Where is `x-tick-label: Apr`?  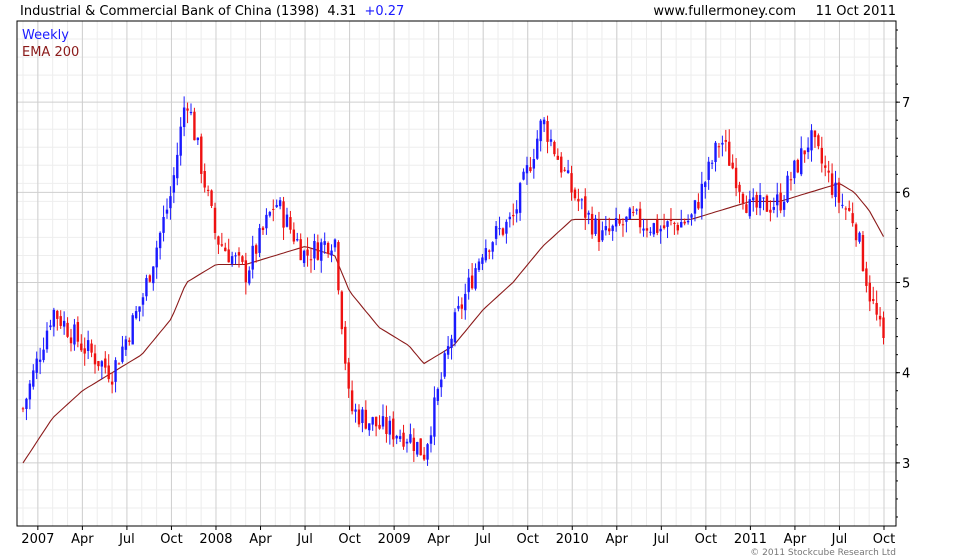
x-tick-label: Apr is located at coordinates (260, 539).